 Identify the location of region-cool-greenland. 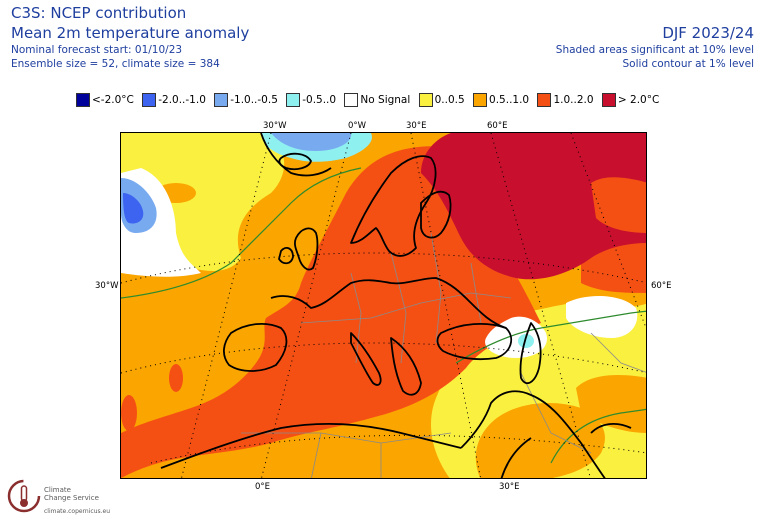
(311, 142).